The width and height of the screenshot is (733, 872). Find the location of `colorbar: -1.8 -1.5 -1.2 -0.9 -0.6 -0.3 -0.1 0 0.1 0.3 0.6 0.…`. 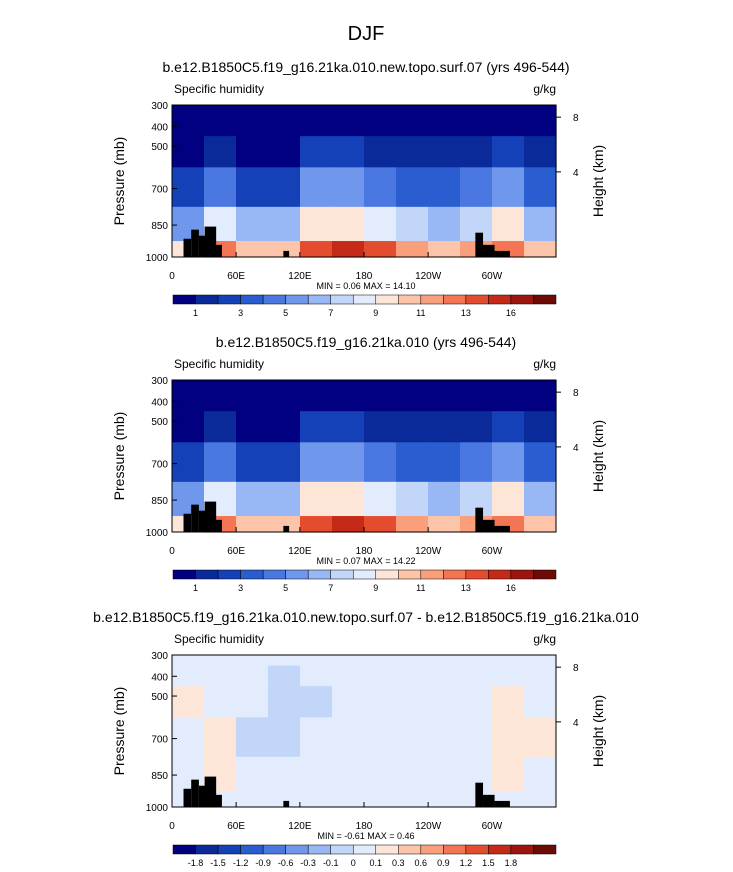

colorbar: -1.8 -1.5 -1.2 -0.9 -0.6 -0.3 -0.1 0 0.1 0.3 0.6 0.… is located at coordinates (364, 856).